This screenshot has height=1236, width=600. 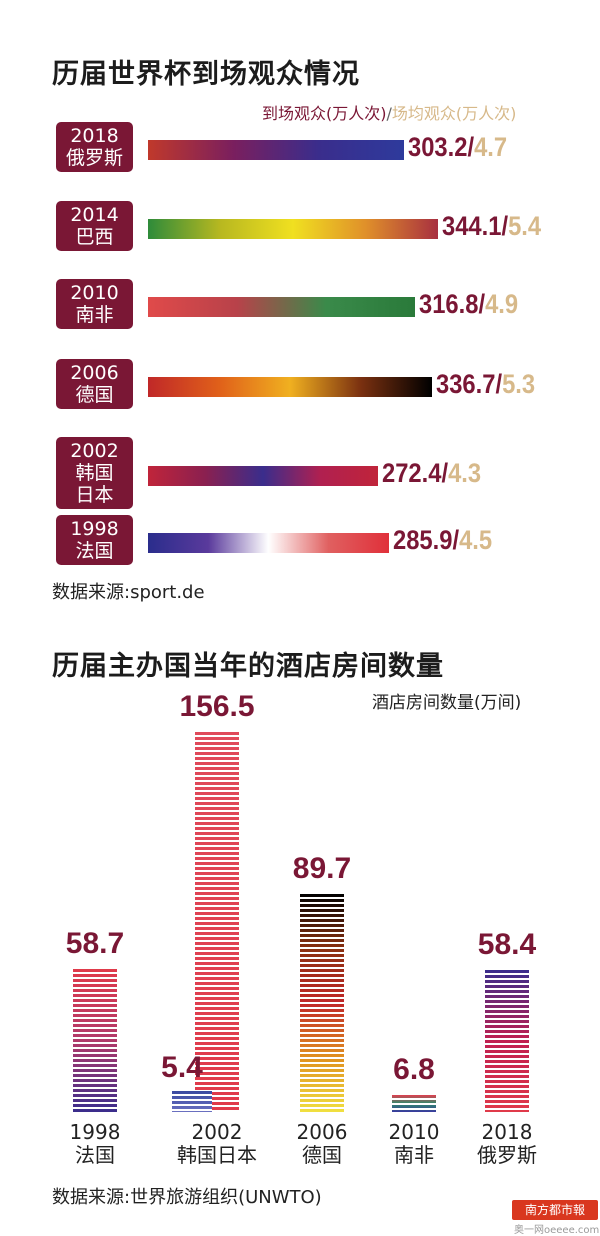 What do you see at coordinates (217, 922) in the screenshot?
I see `room-bar-2002` at bounding box center [217, 922].